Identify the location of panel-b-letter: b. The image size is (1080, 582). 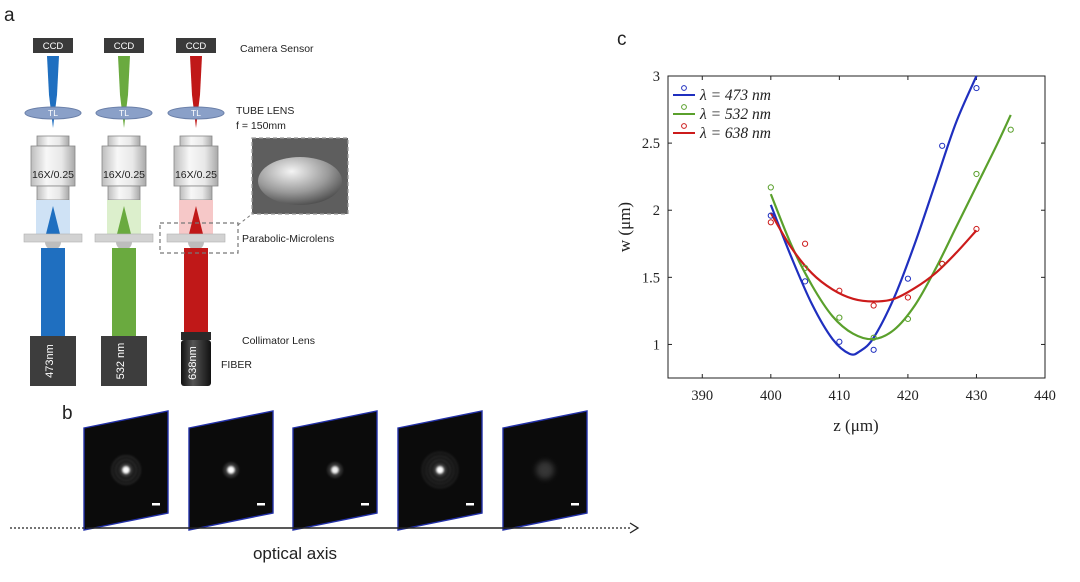
(67, 413).